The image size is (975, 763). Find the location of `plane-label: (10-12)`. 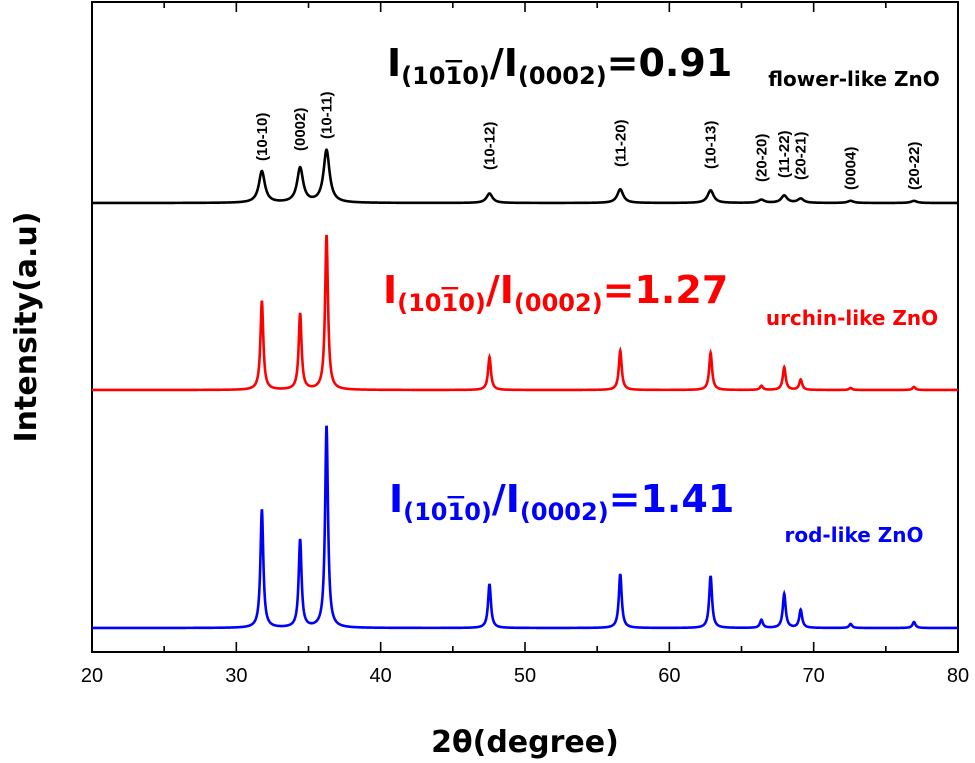

plane-label: (10-12) is located at coordinates (489, 146).